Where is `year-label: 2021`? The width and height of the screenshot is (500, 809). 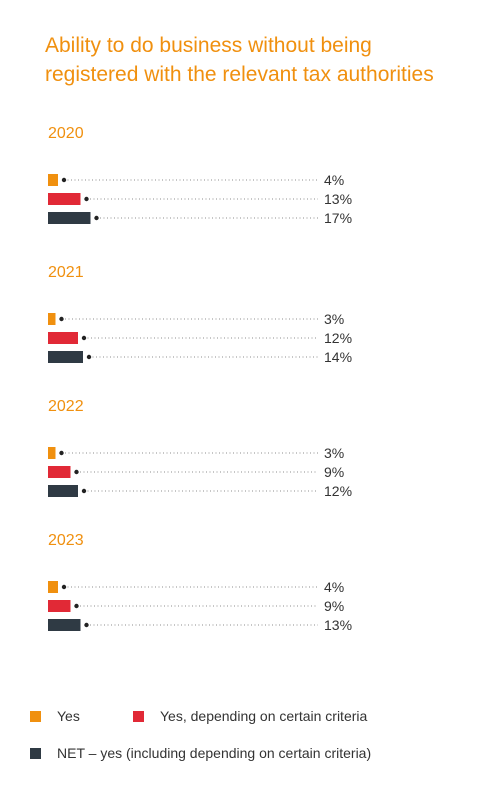 year-label: 2021 is located at coordinates (66, 272).